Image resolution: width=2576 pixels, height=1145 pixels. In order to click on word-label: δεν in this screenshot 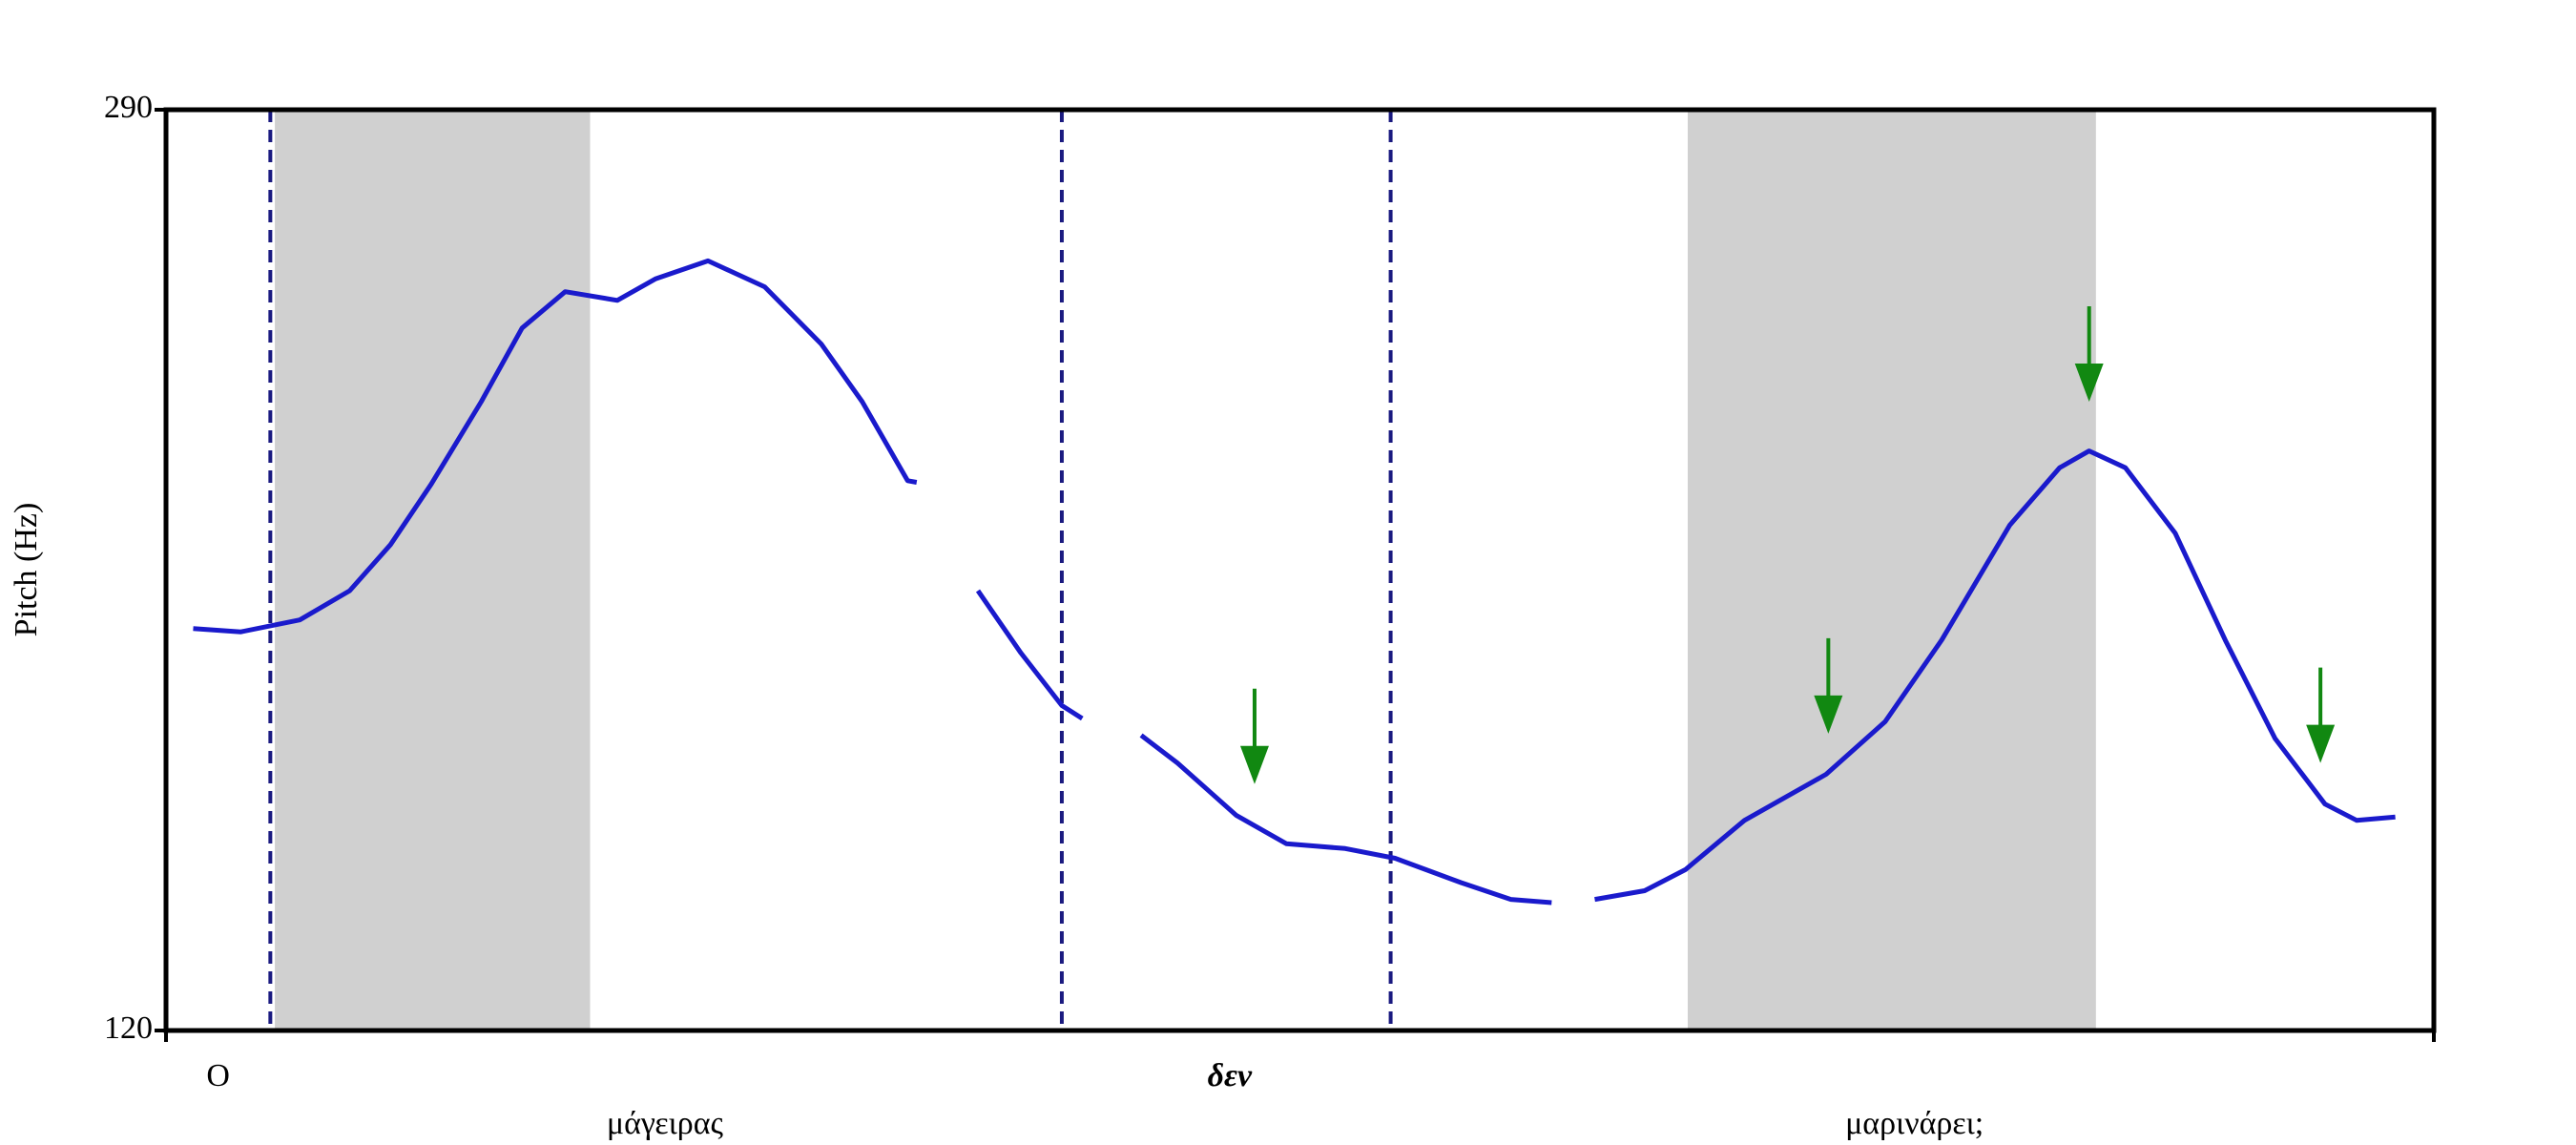, I will do `click(1230, 1075)`.